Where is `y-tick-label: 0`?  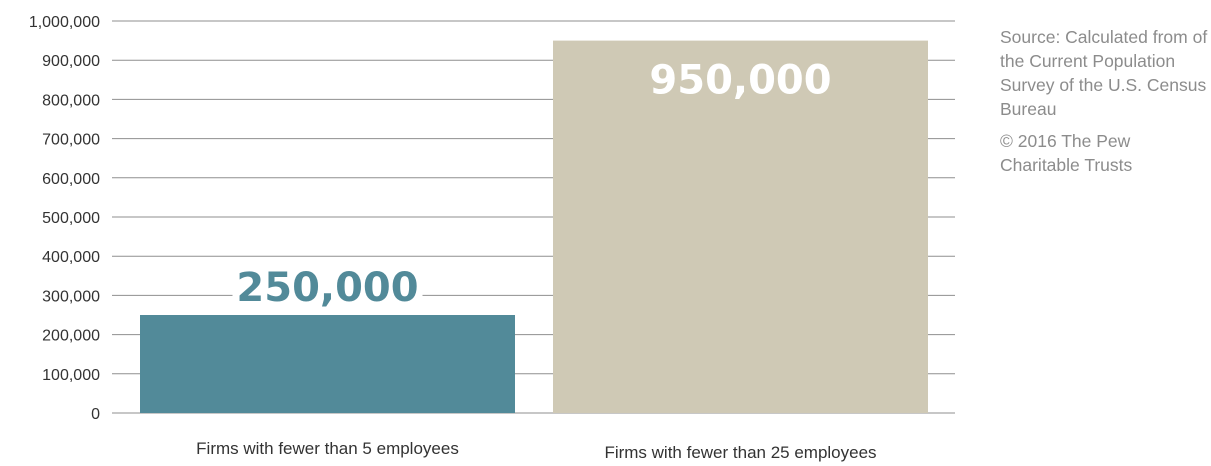
y-tick-label: 0 is located at coordinates (95, 414).